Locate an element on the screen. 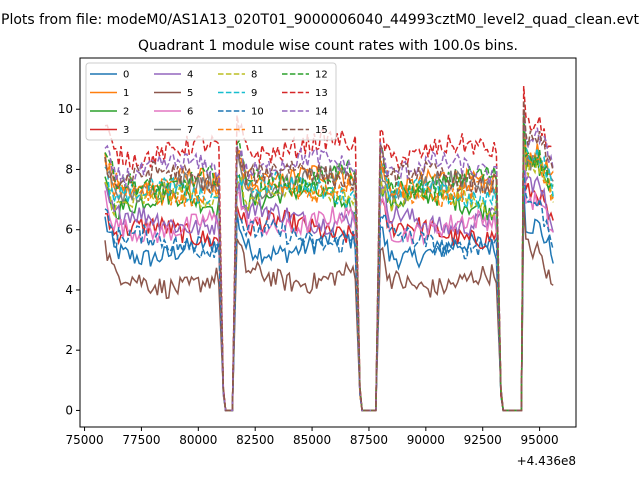 Image resolution: width=640 pixels, height=480 pixels. legend-label: 3 is located at coordinates (126, 130).